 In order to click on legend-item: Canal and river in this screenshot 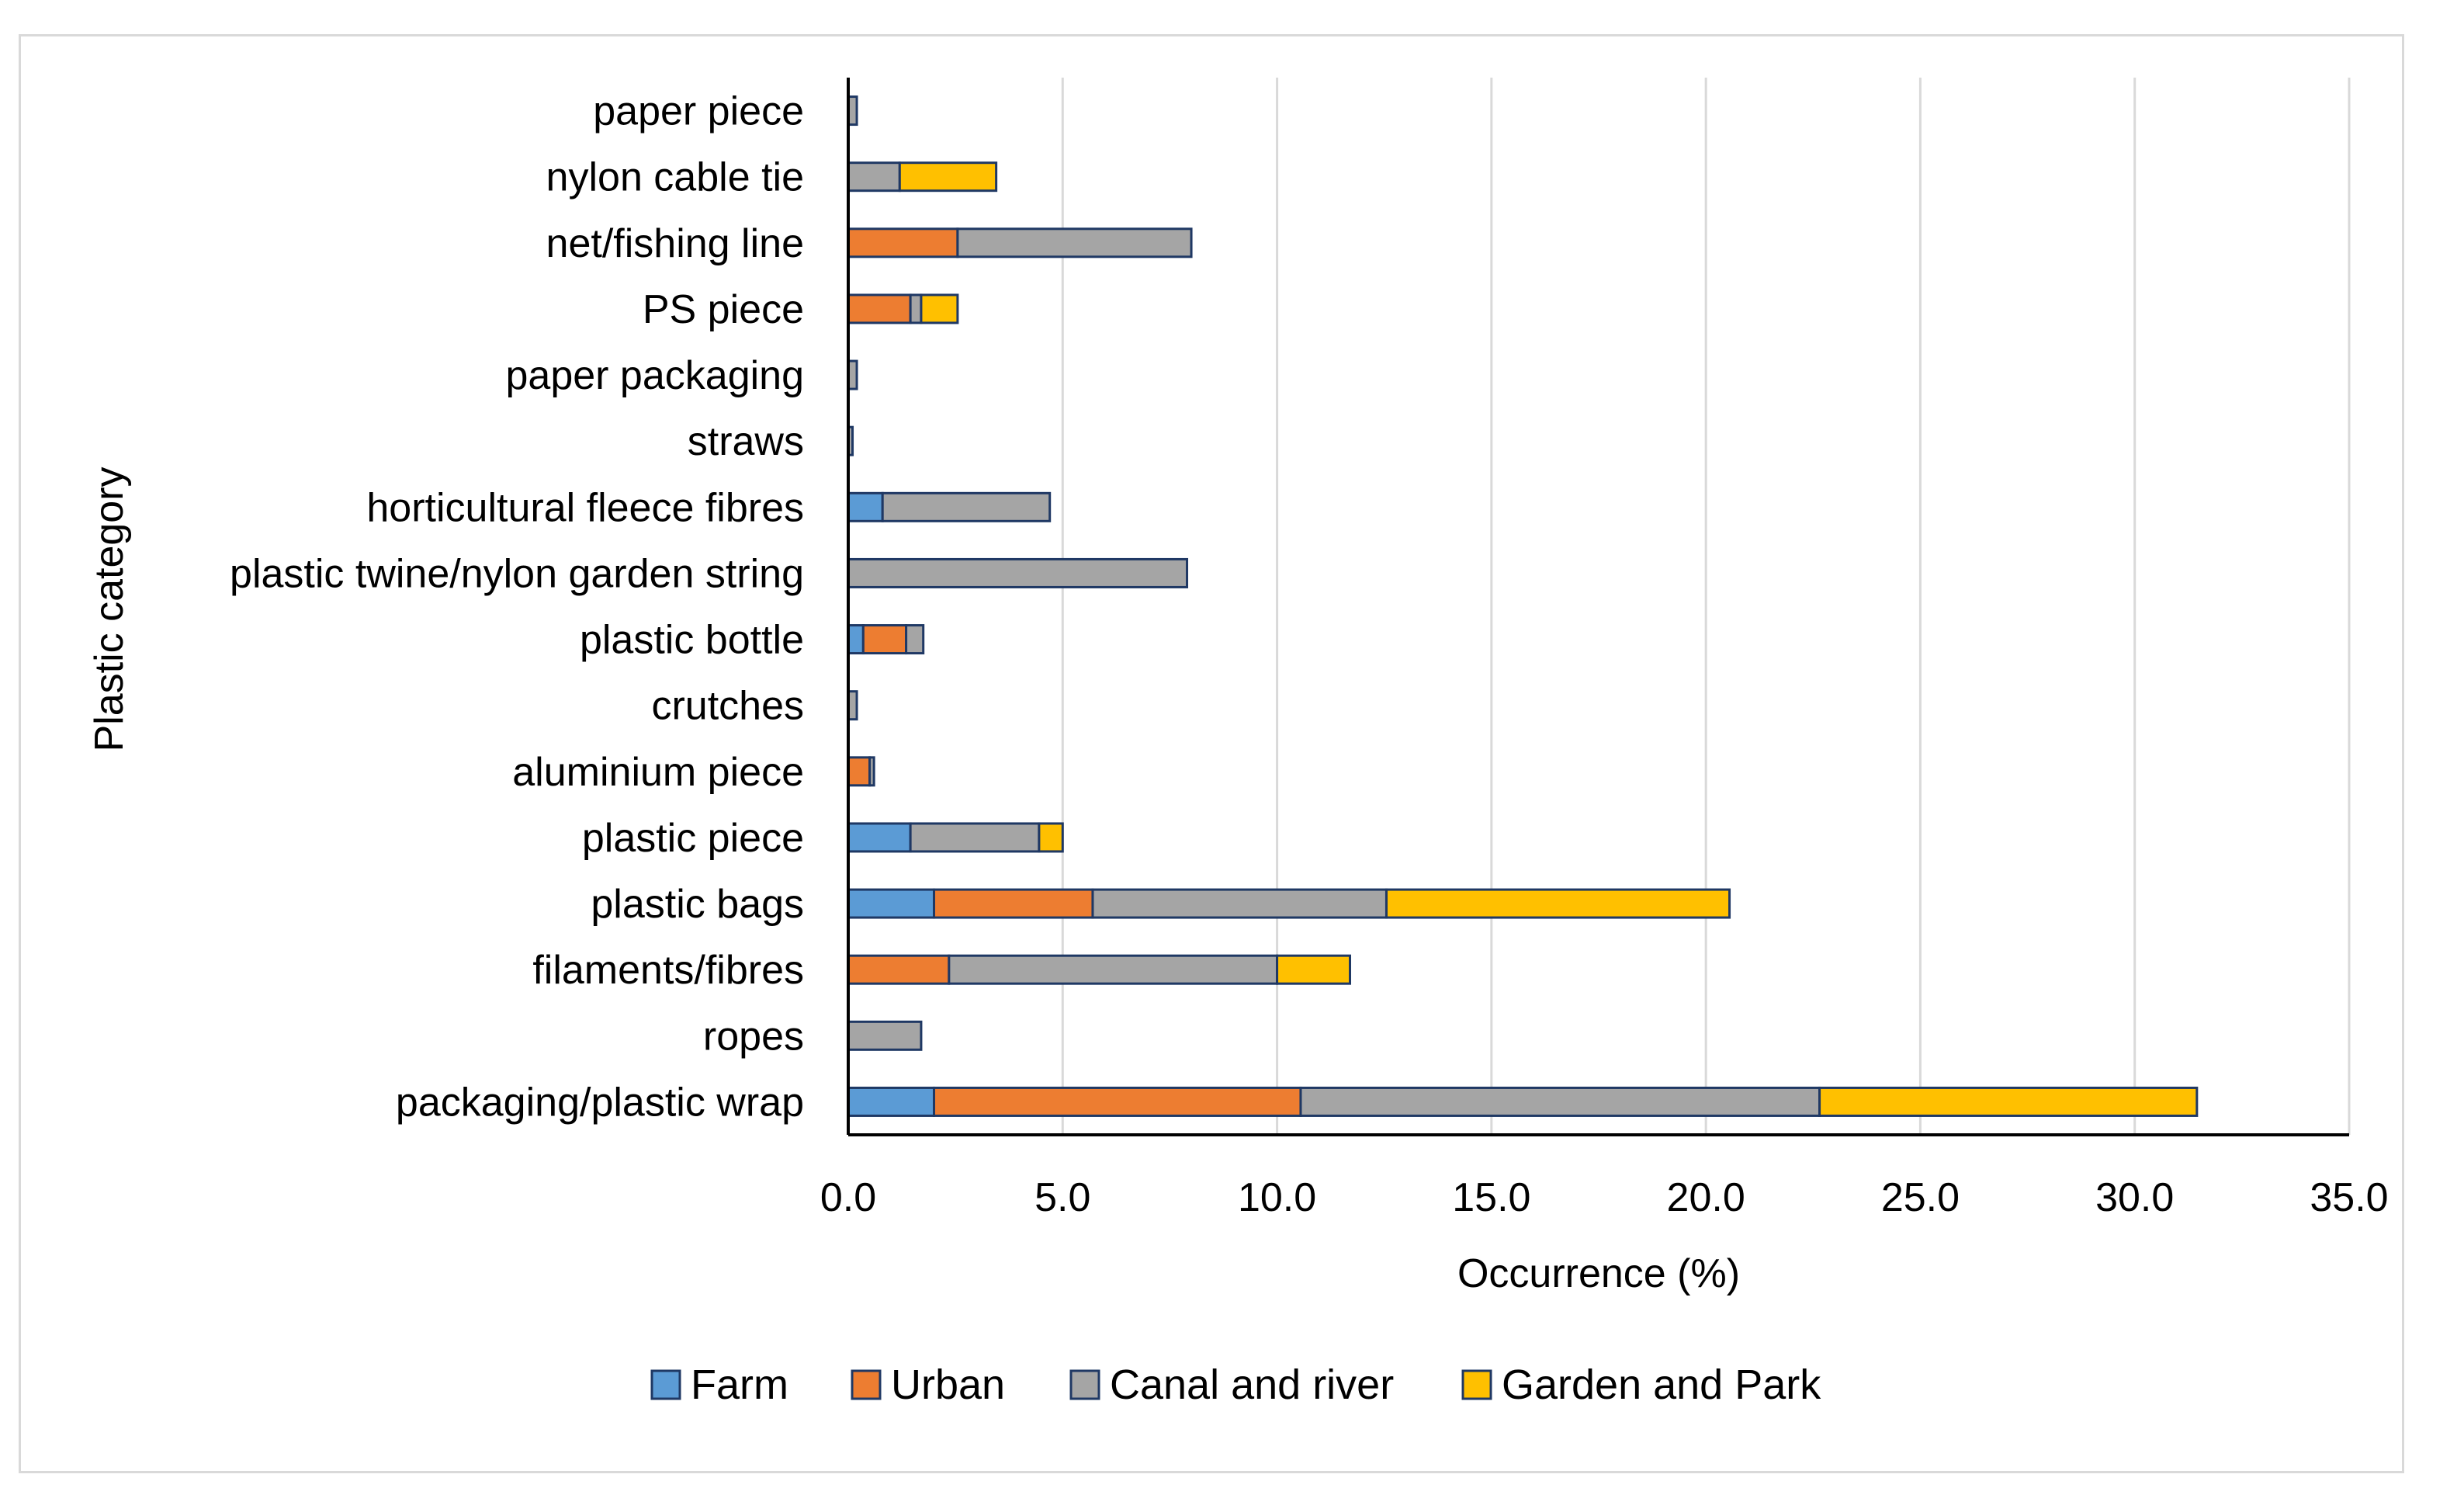, I will do `click(1231, 1384)`.